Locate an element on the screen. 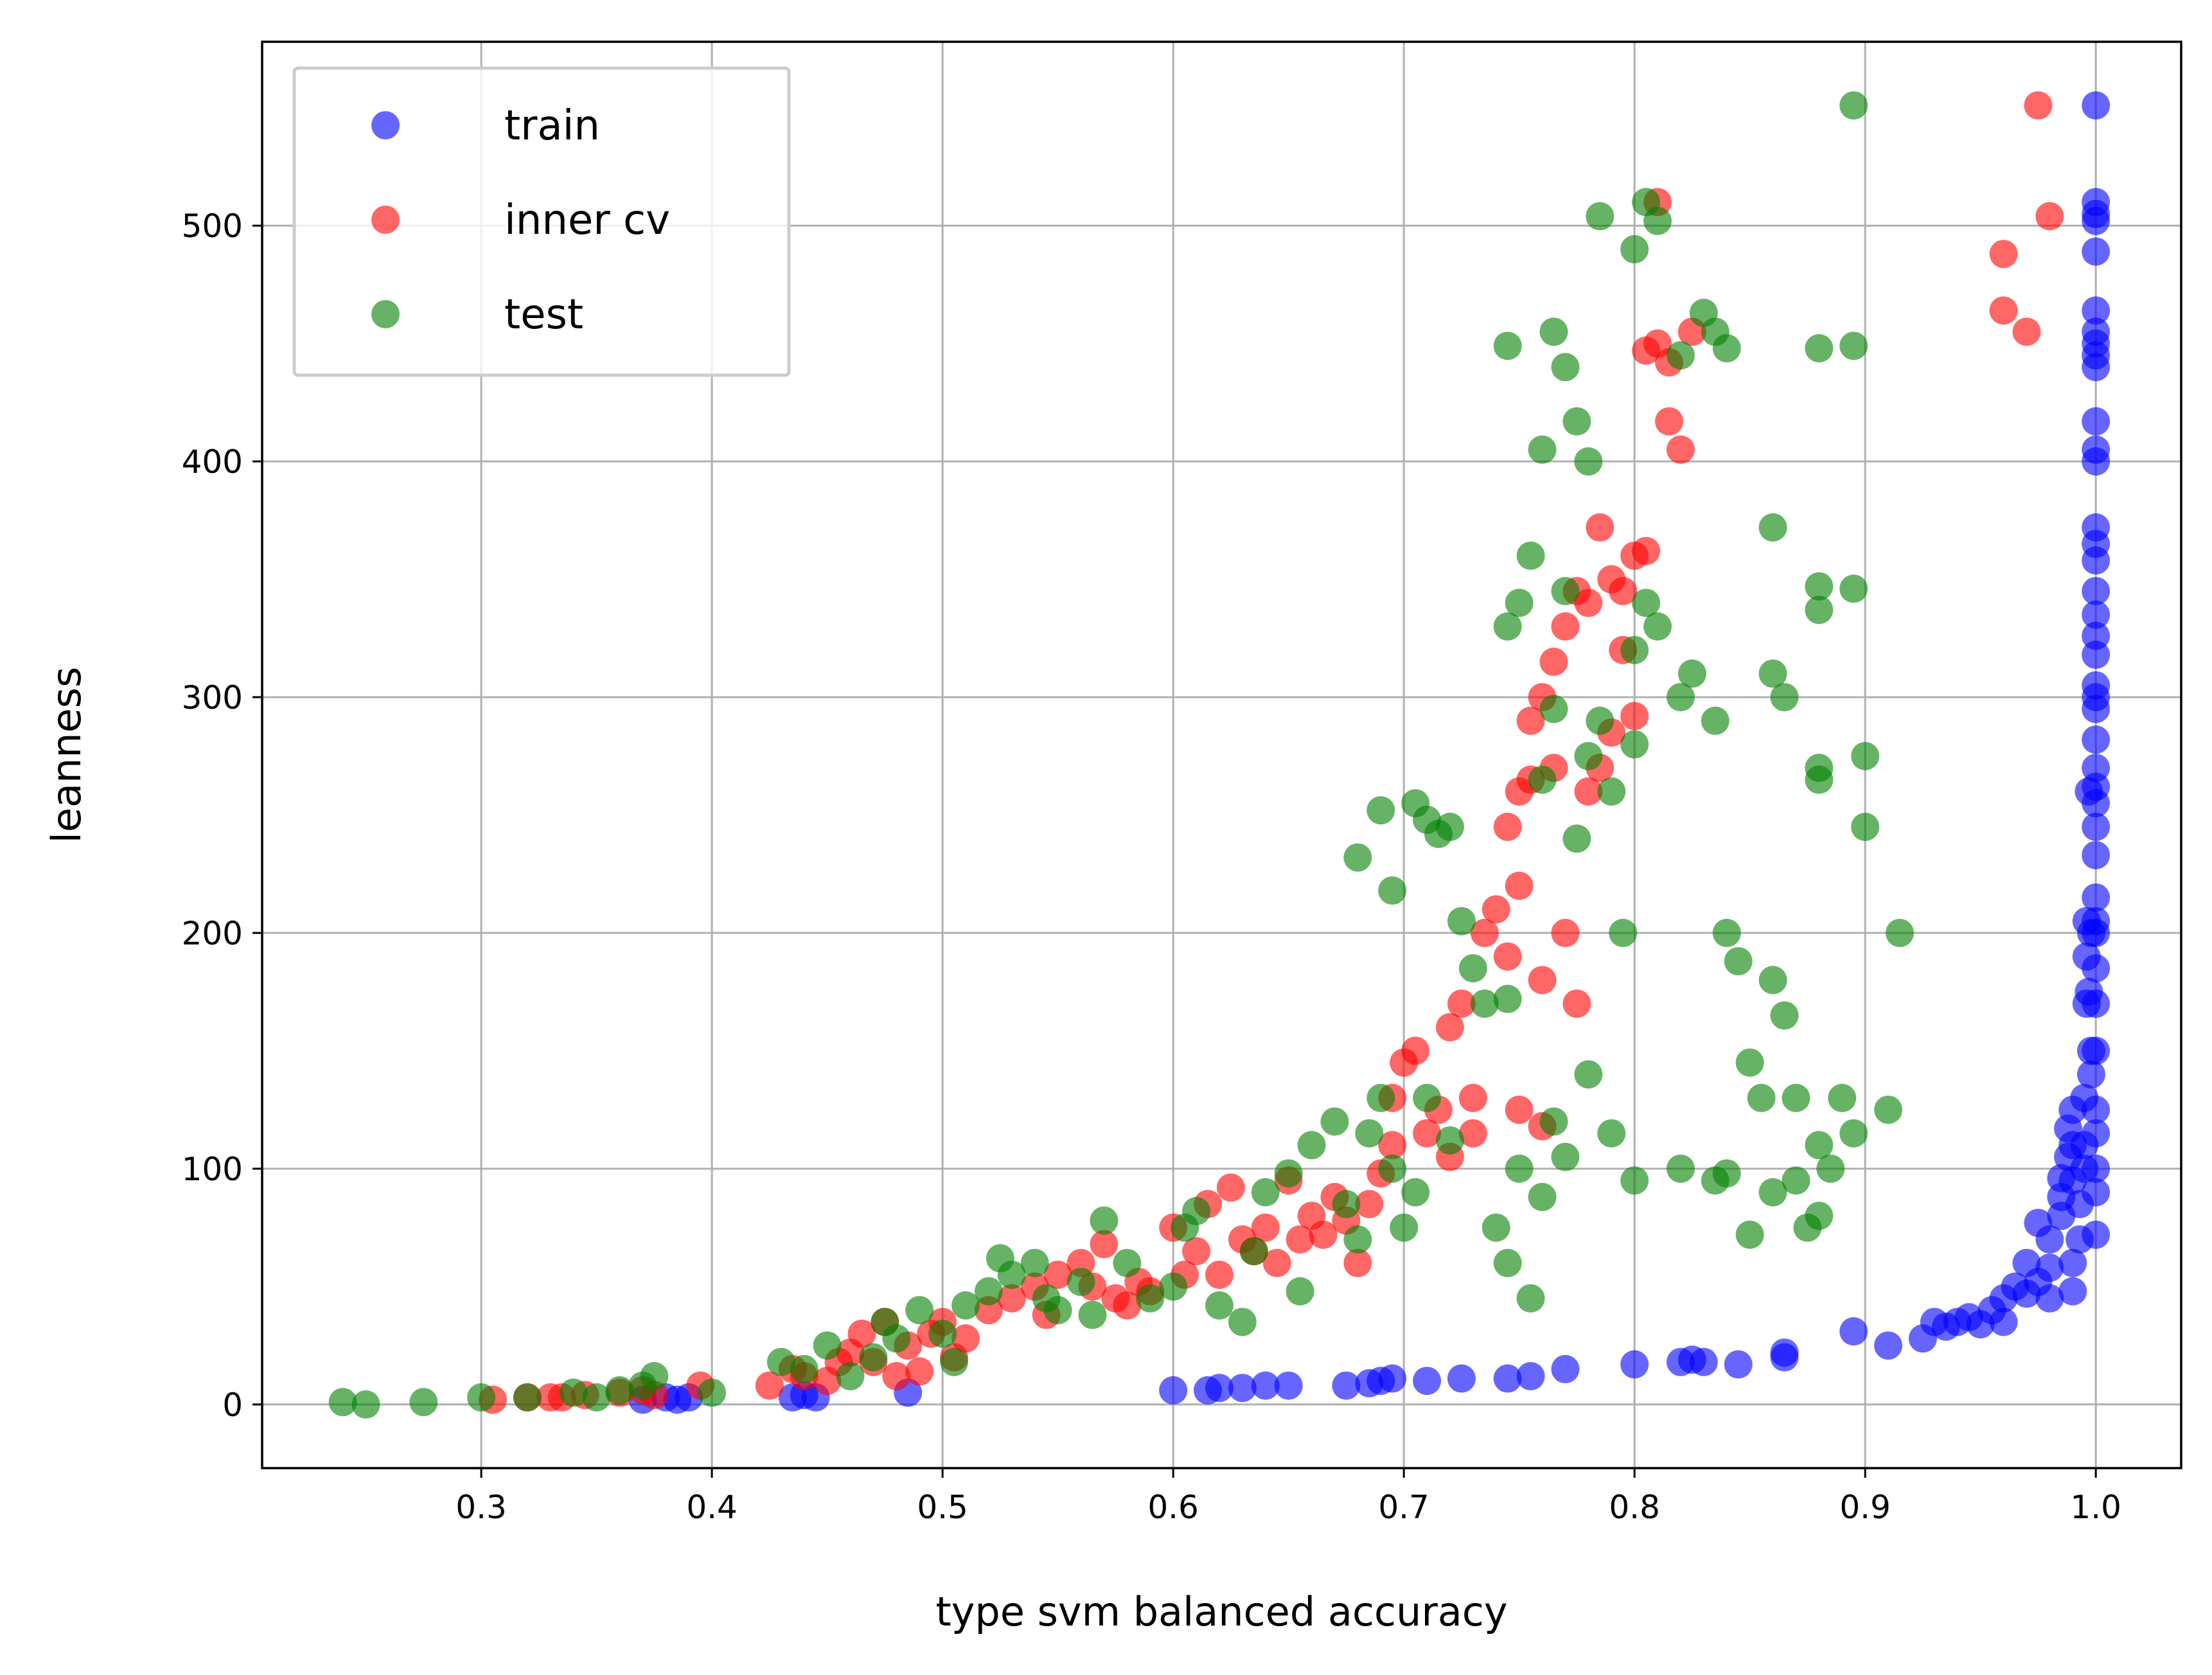 The width and height of the screenshot is (2212, 1675). x-tick-label: 0.7 is located at coordinates (1403, 1507).